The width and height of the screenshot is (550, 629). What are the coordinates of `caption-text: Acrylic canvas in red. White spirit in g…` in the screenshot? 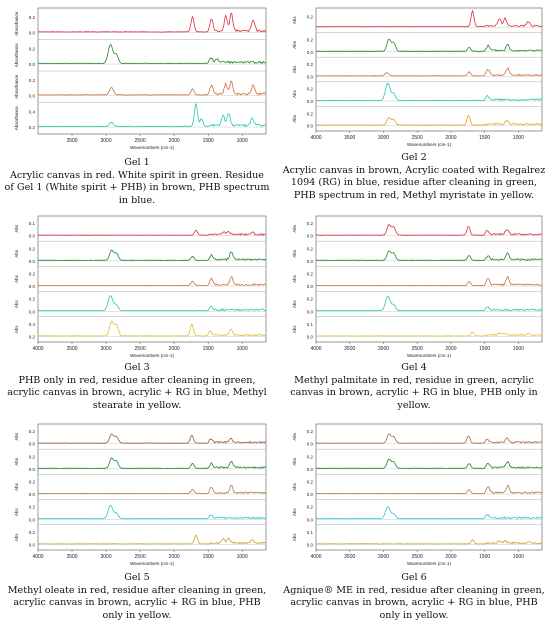 It's located at (137, 187).